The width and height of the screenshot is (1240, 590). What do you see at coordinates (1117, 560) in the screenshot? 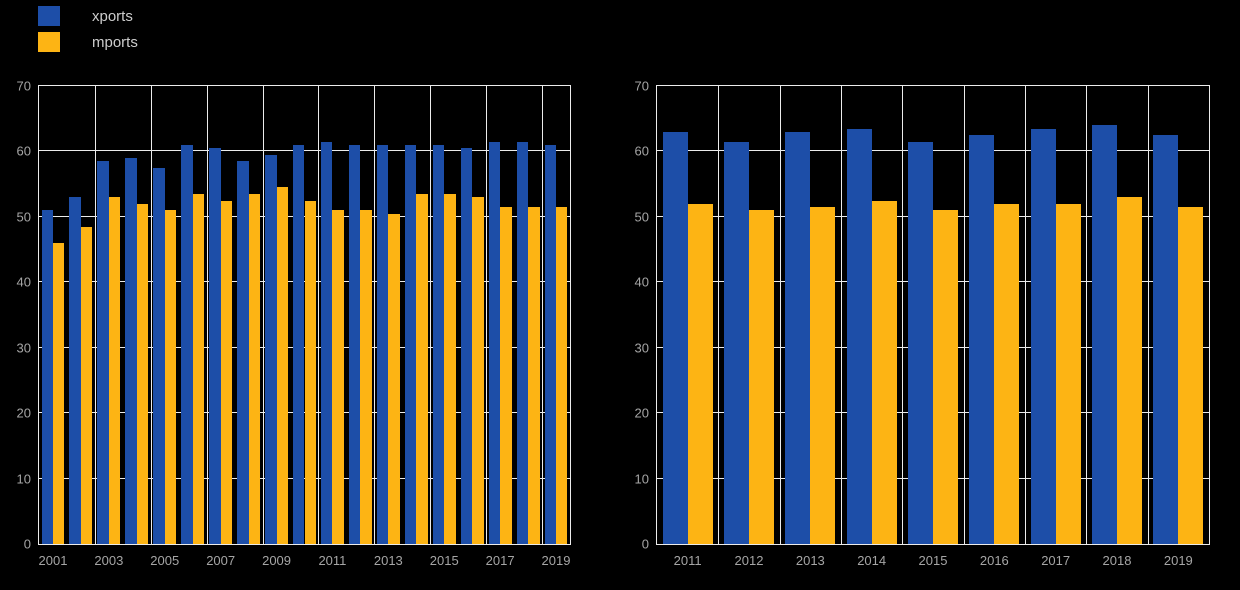
I see `x-axis-tick-label: 2018` at bounding box center [1117, 560].